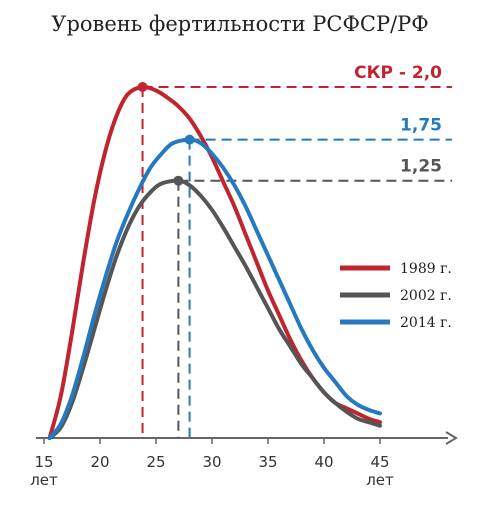 The height and width of the screenshot is (506, 480). What do you see at coordinates (396, 296) in the screenshot?
I see `legend: 1989 г. 2002 г. 2014 г.` at bounding box center [396, 296].